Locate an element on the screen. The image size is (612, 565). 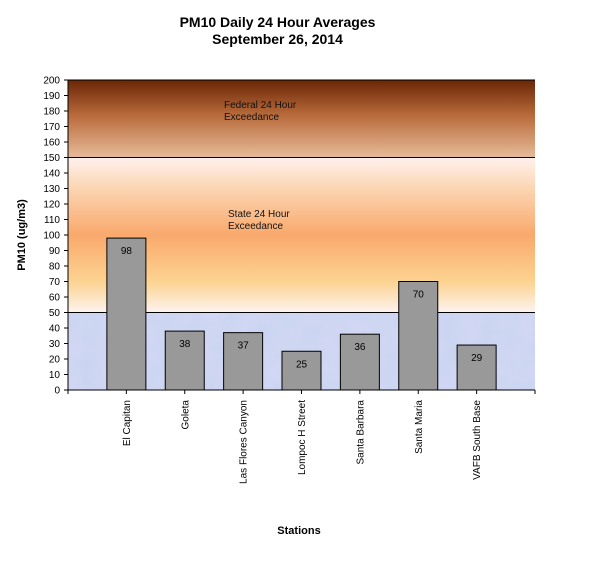
y-tick-label: 150 is located at coordinates (51, 158).